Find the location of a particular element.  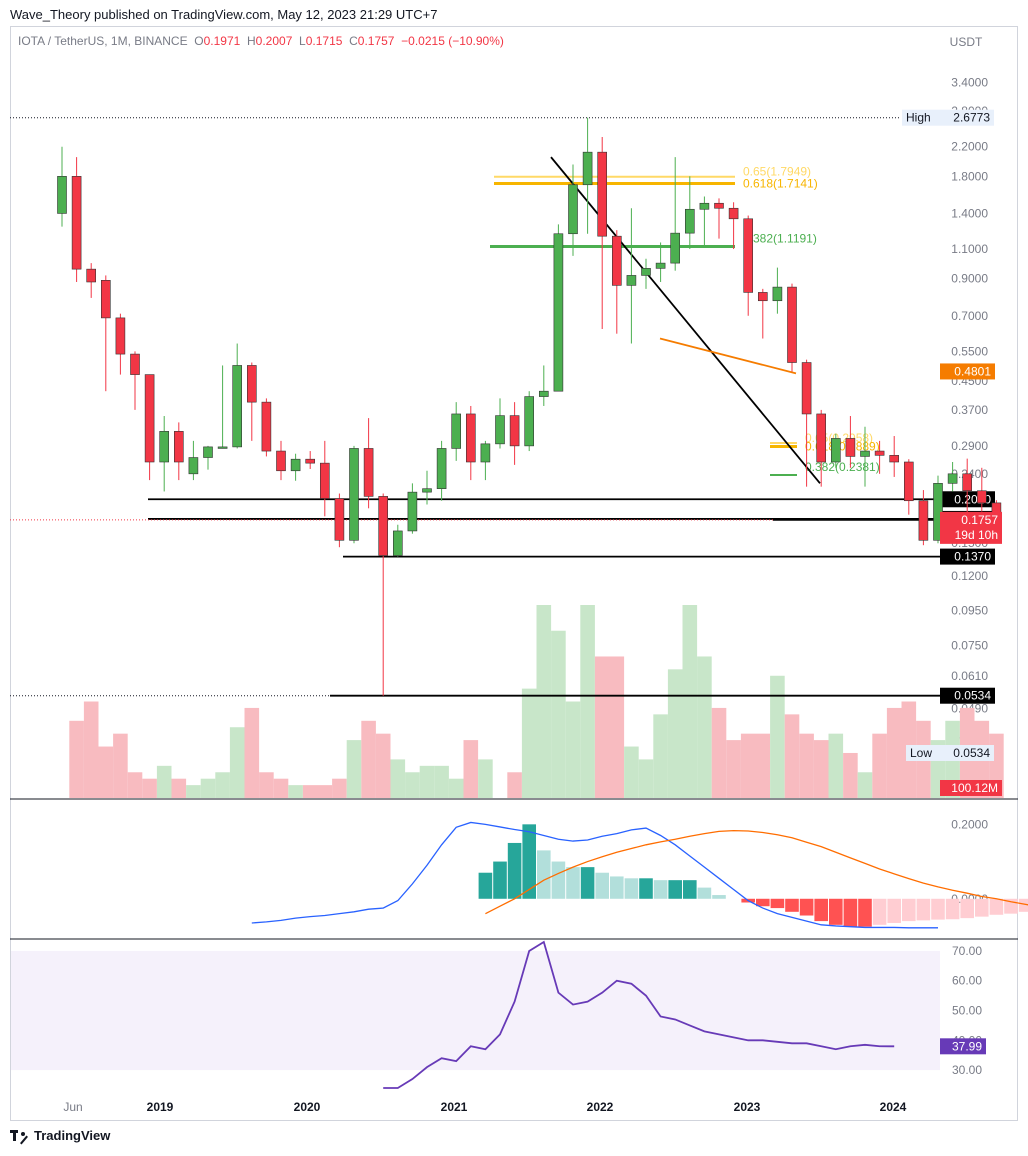

rsi-line is located at coordinates (639, 1014).